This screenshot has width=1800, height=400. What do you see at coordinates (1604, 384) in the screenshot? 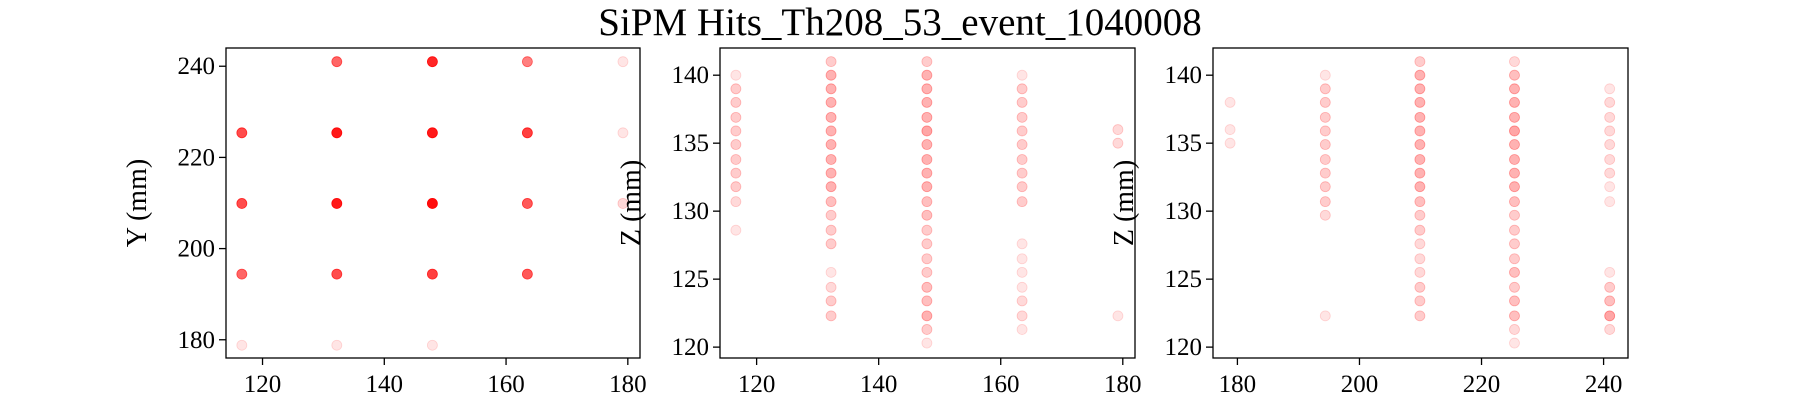
I see `x-tick-label: 240` at bounding box center [1604, 384].